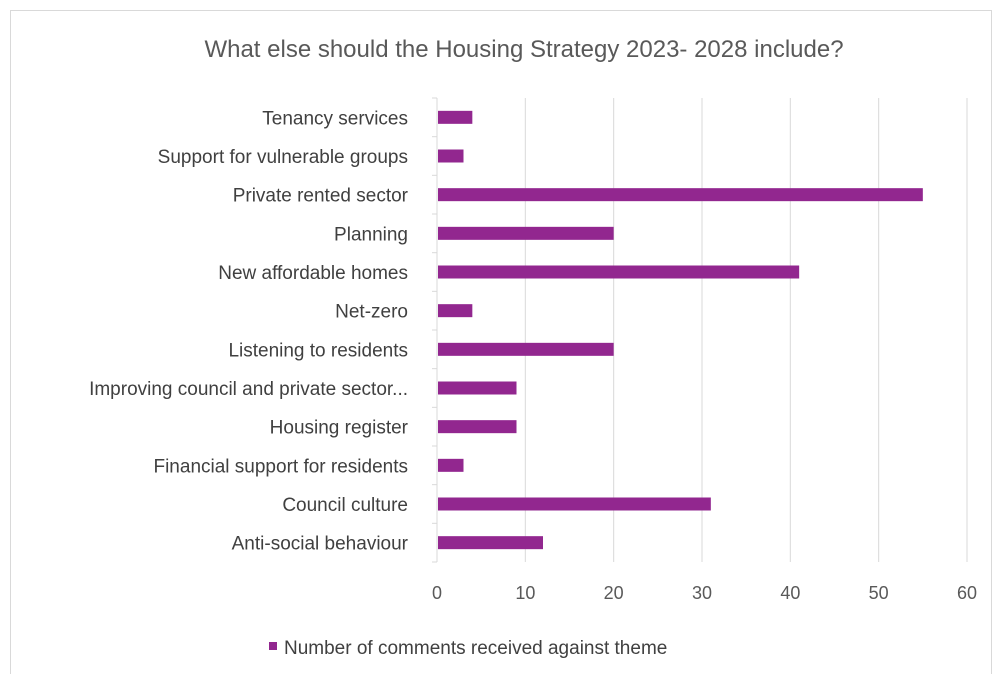 This screenshot has width=996, height=674. Describe the element at coordinates (321, 196) in the screenshot. I see `category-label: Private rented sector` at that location.